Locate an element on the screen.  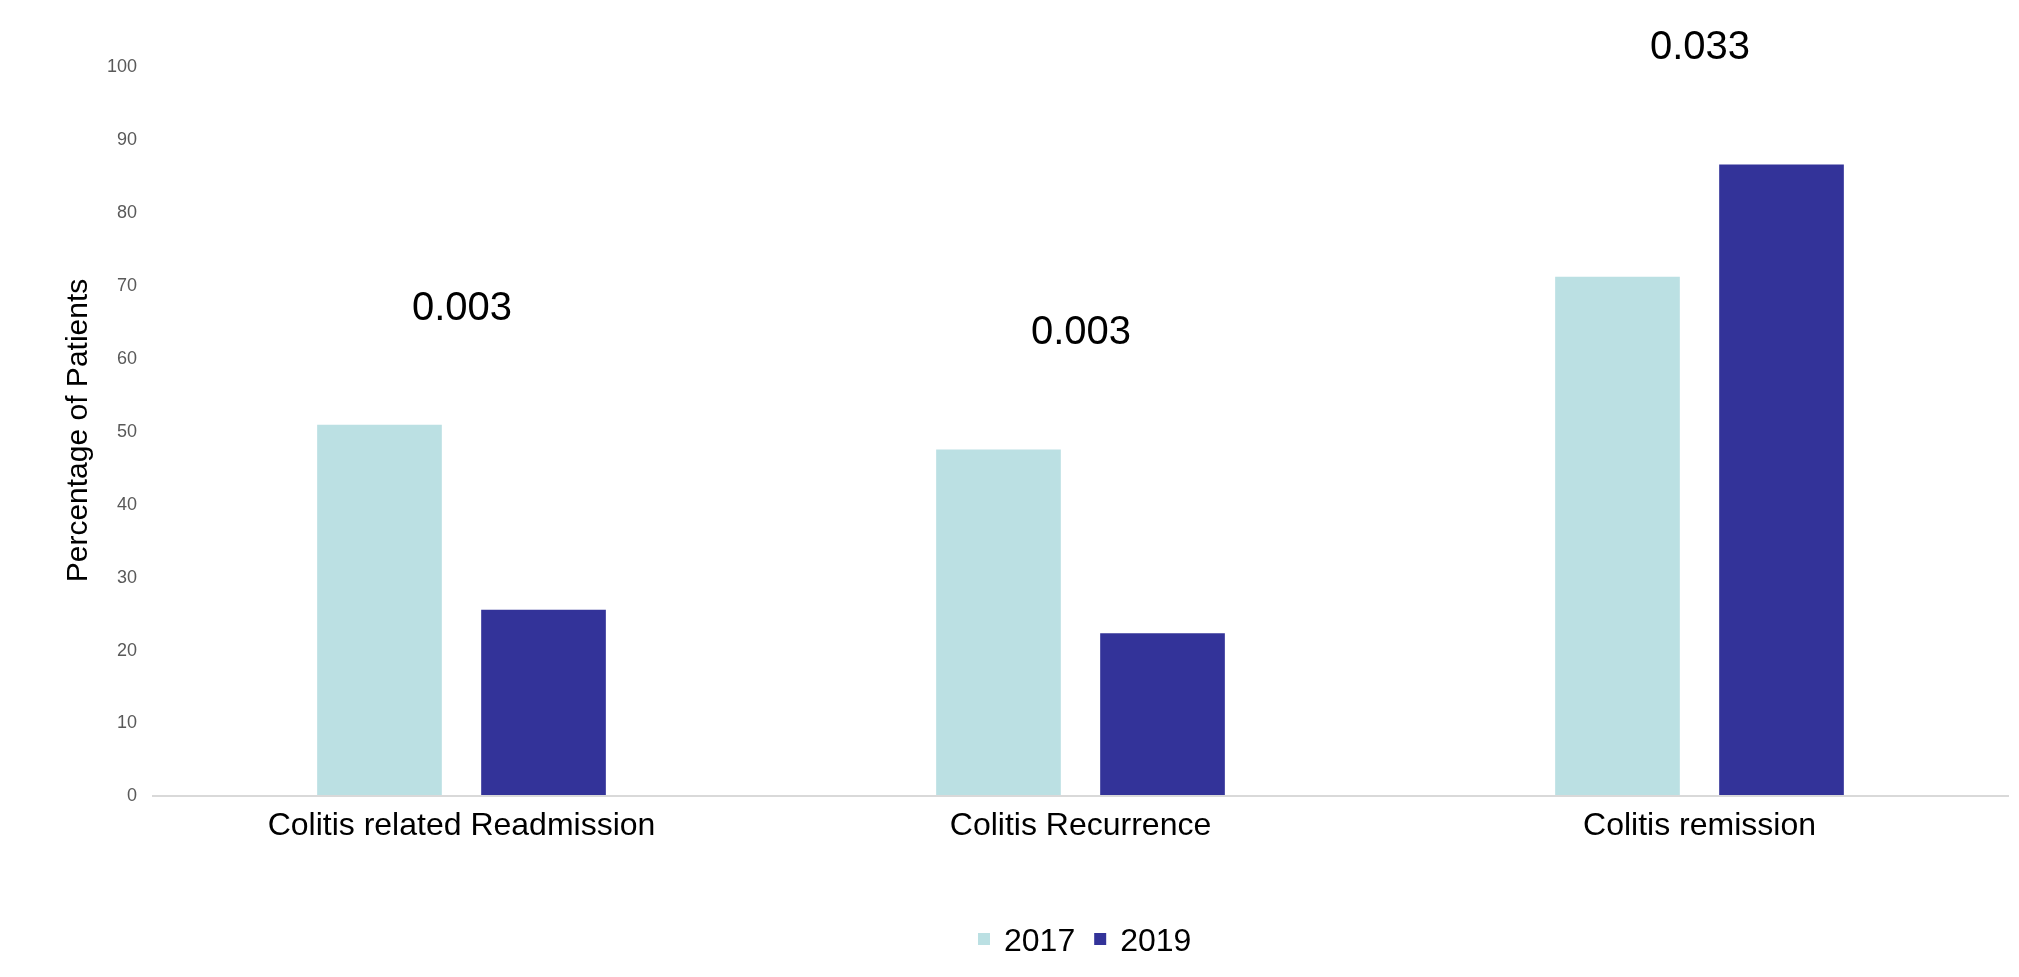
y-tick-label: 20 is located at coordinates (126, 649).